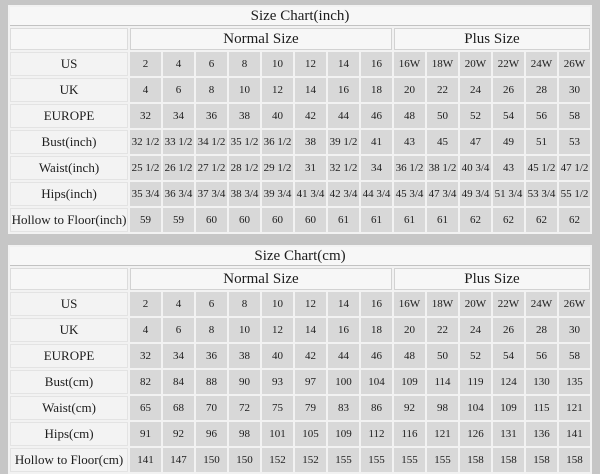  Describe the element at coordinates (69, 408) in the screenshot. I see `row-label: Waist(cm)` at that location.